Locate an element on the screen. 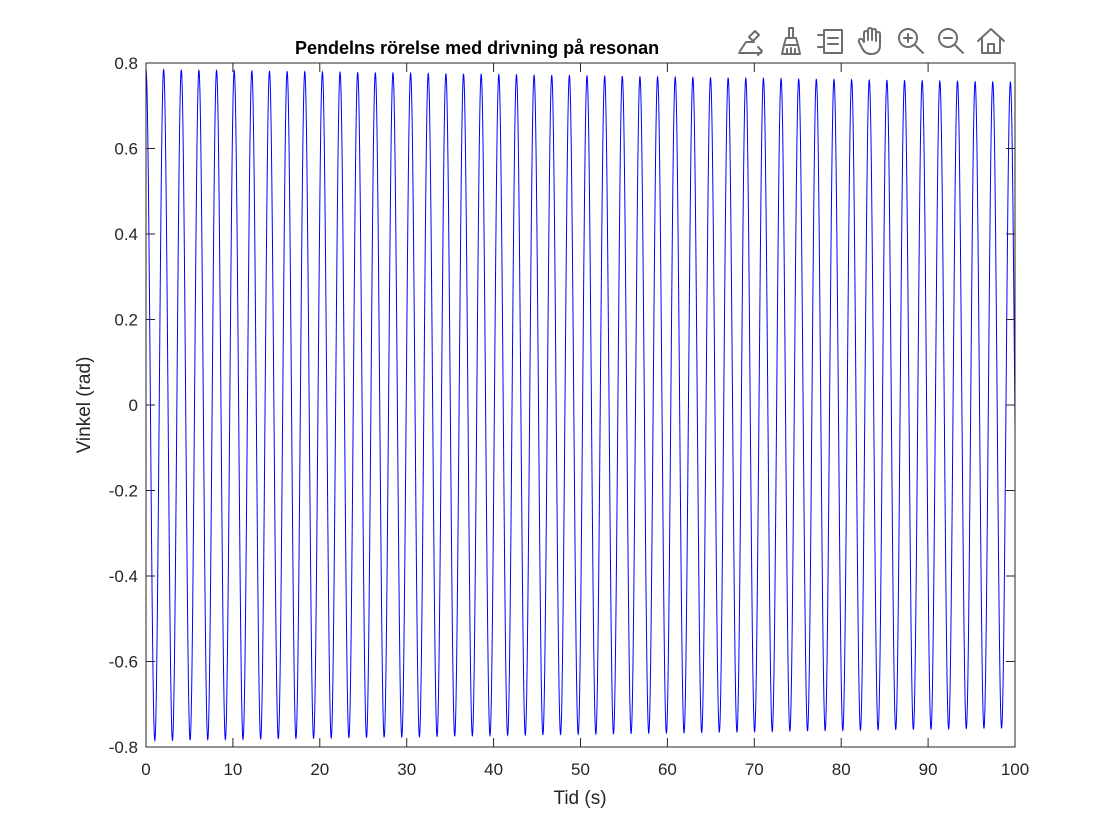 This screenshot has height=840, width=1120. datatip-icon is located at coordinates (830, 41).